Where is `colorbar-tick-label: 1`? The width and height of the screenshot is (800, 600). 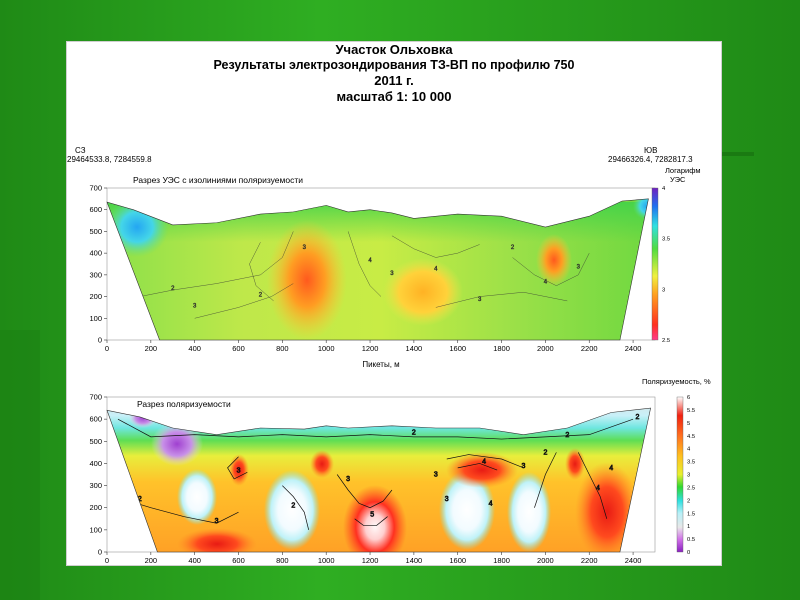 colorbar-tick-label: 1 is located at coordinates (688, 527).